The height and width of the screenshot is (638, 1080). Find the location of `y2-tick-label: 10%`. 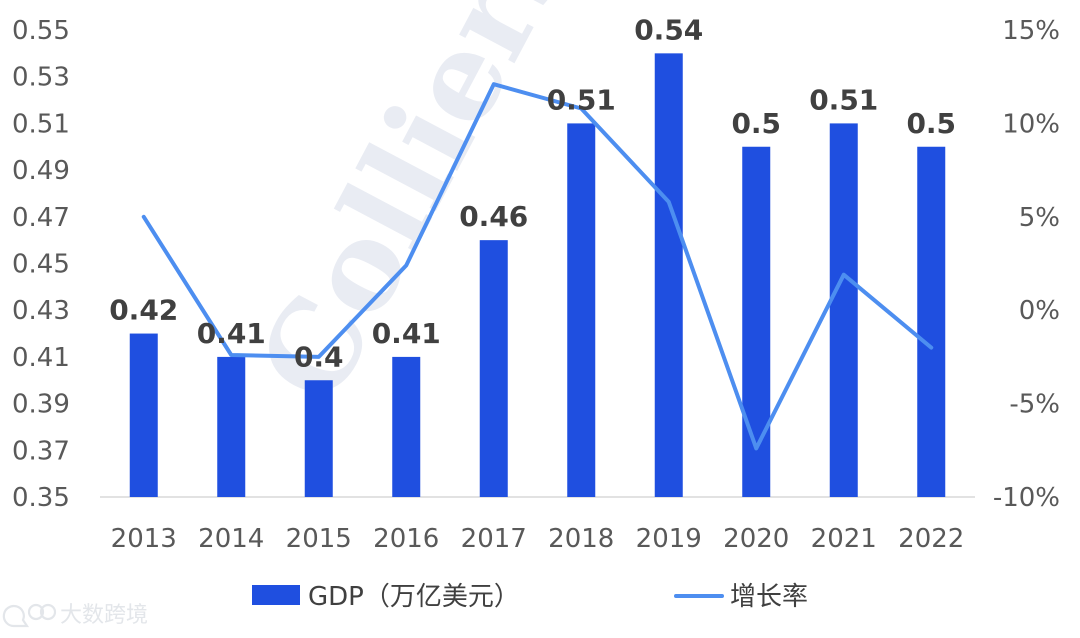

y2-tick-label: 10% is located at coordinates (1031, 124).